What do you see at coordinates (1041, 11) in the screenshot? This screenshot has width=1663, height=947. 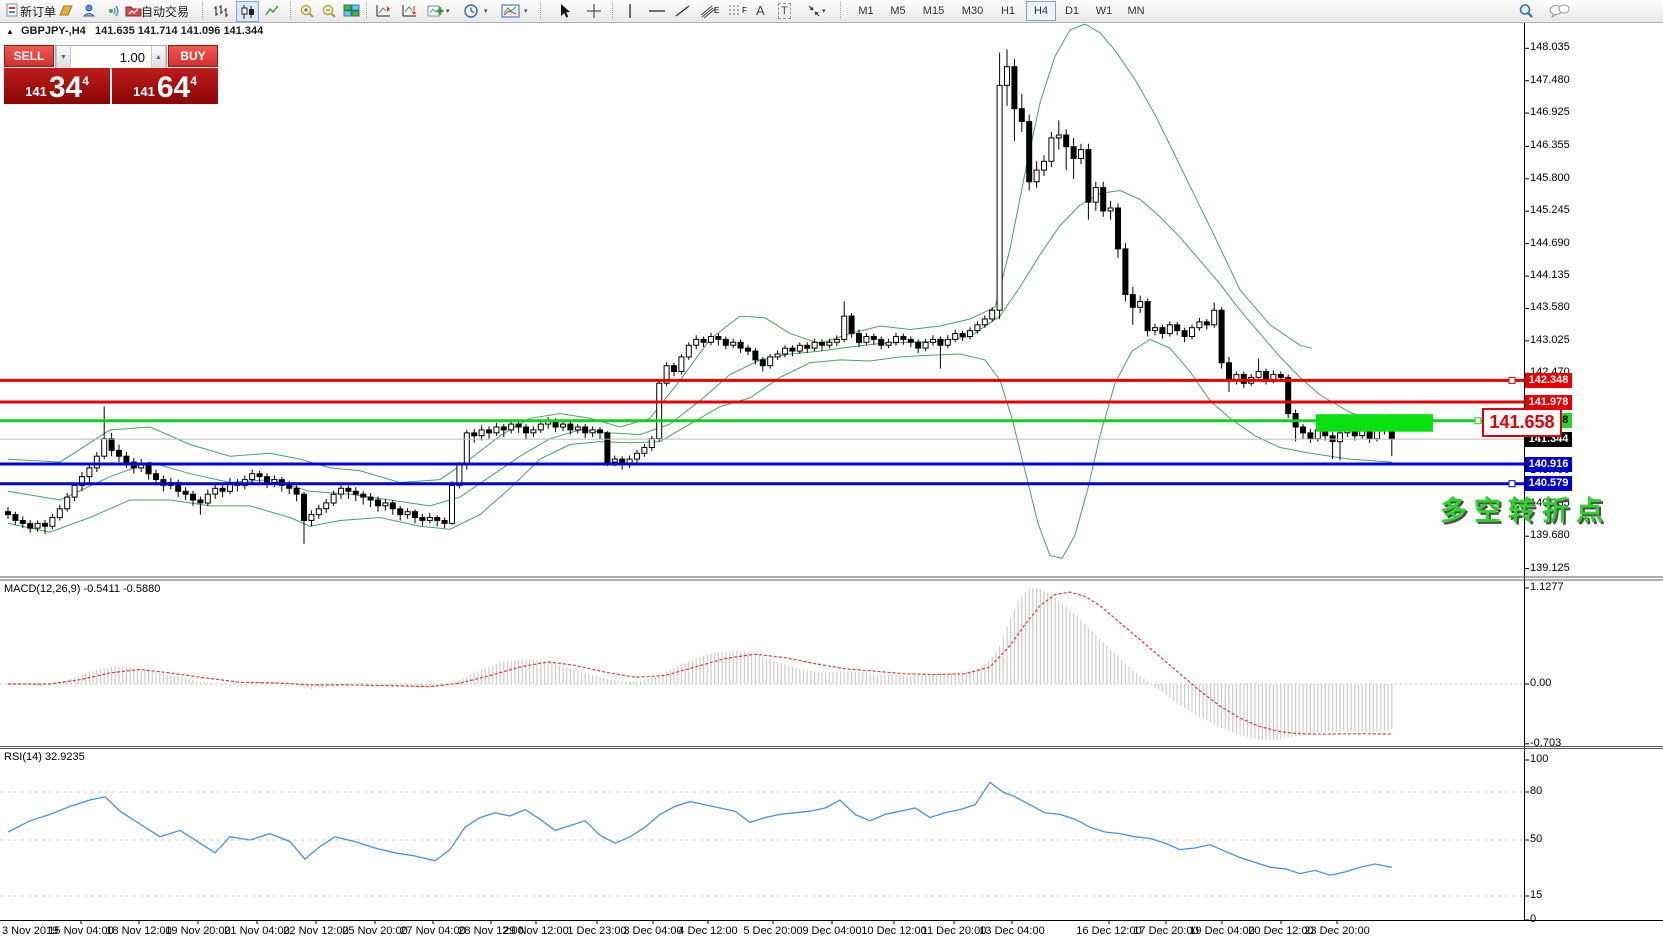 I see `timeframe-H4: H4` at bounding box center [1041, 11].